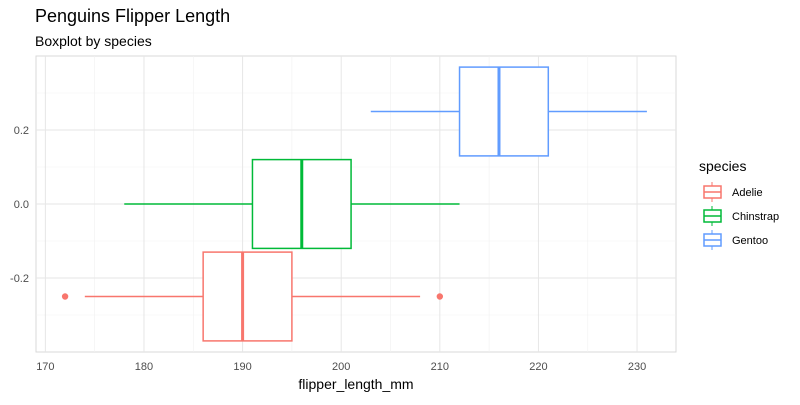  I want to click on y-tick-label: 0.0, so click(21, 205).